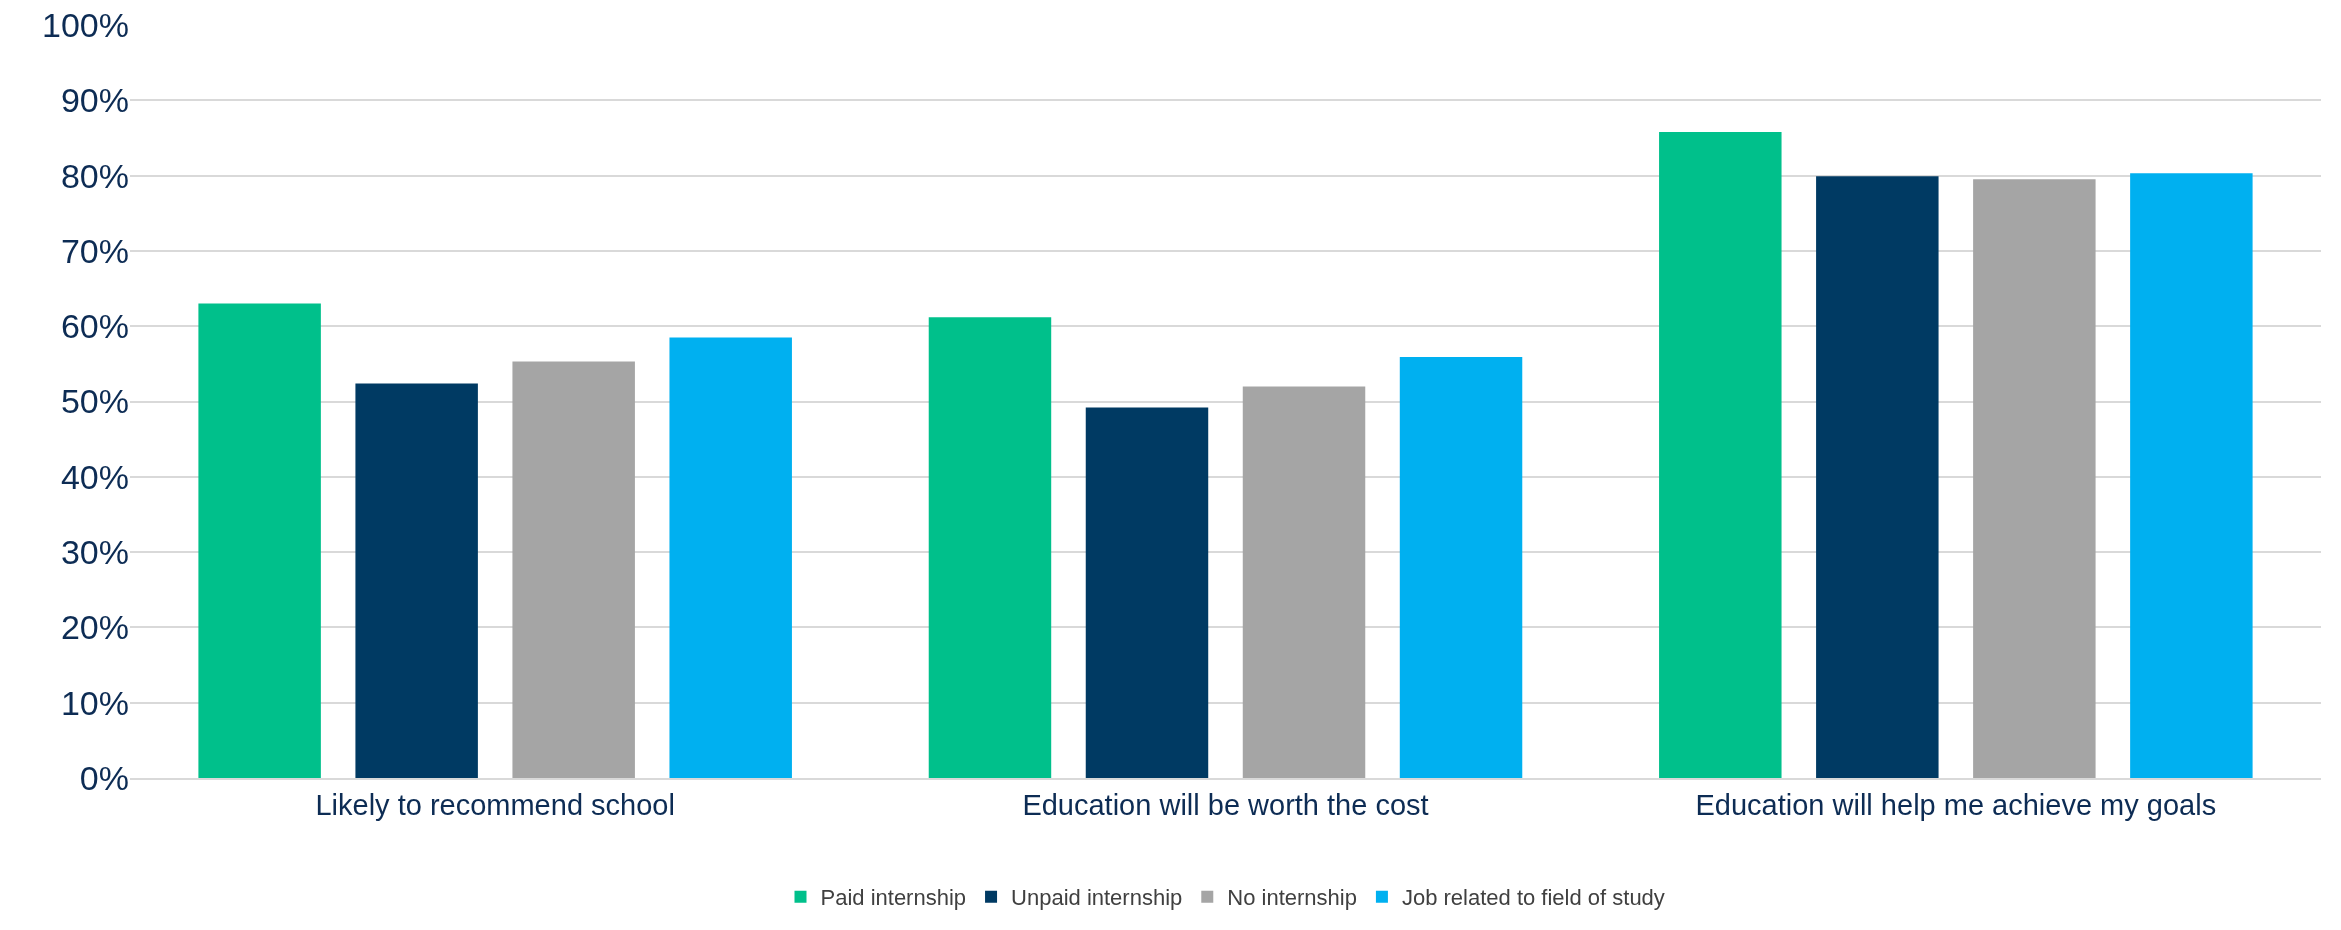 This screenshot has height=930, width=2341. Describe the element at coordinates (495, 804) in the screenshot. I see `x-tick-label: Likely to recommend school` at that location.